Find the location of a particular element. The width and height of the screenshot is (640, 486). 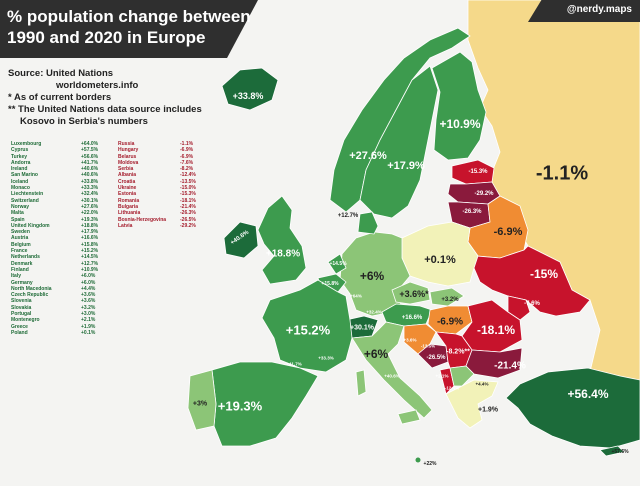

legend-value: -15.3% is located at coordinates (188, 194).